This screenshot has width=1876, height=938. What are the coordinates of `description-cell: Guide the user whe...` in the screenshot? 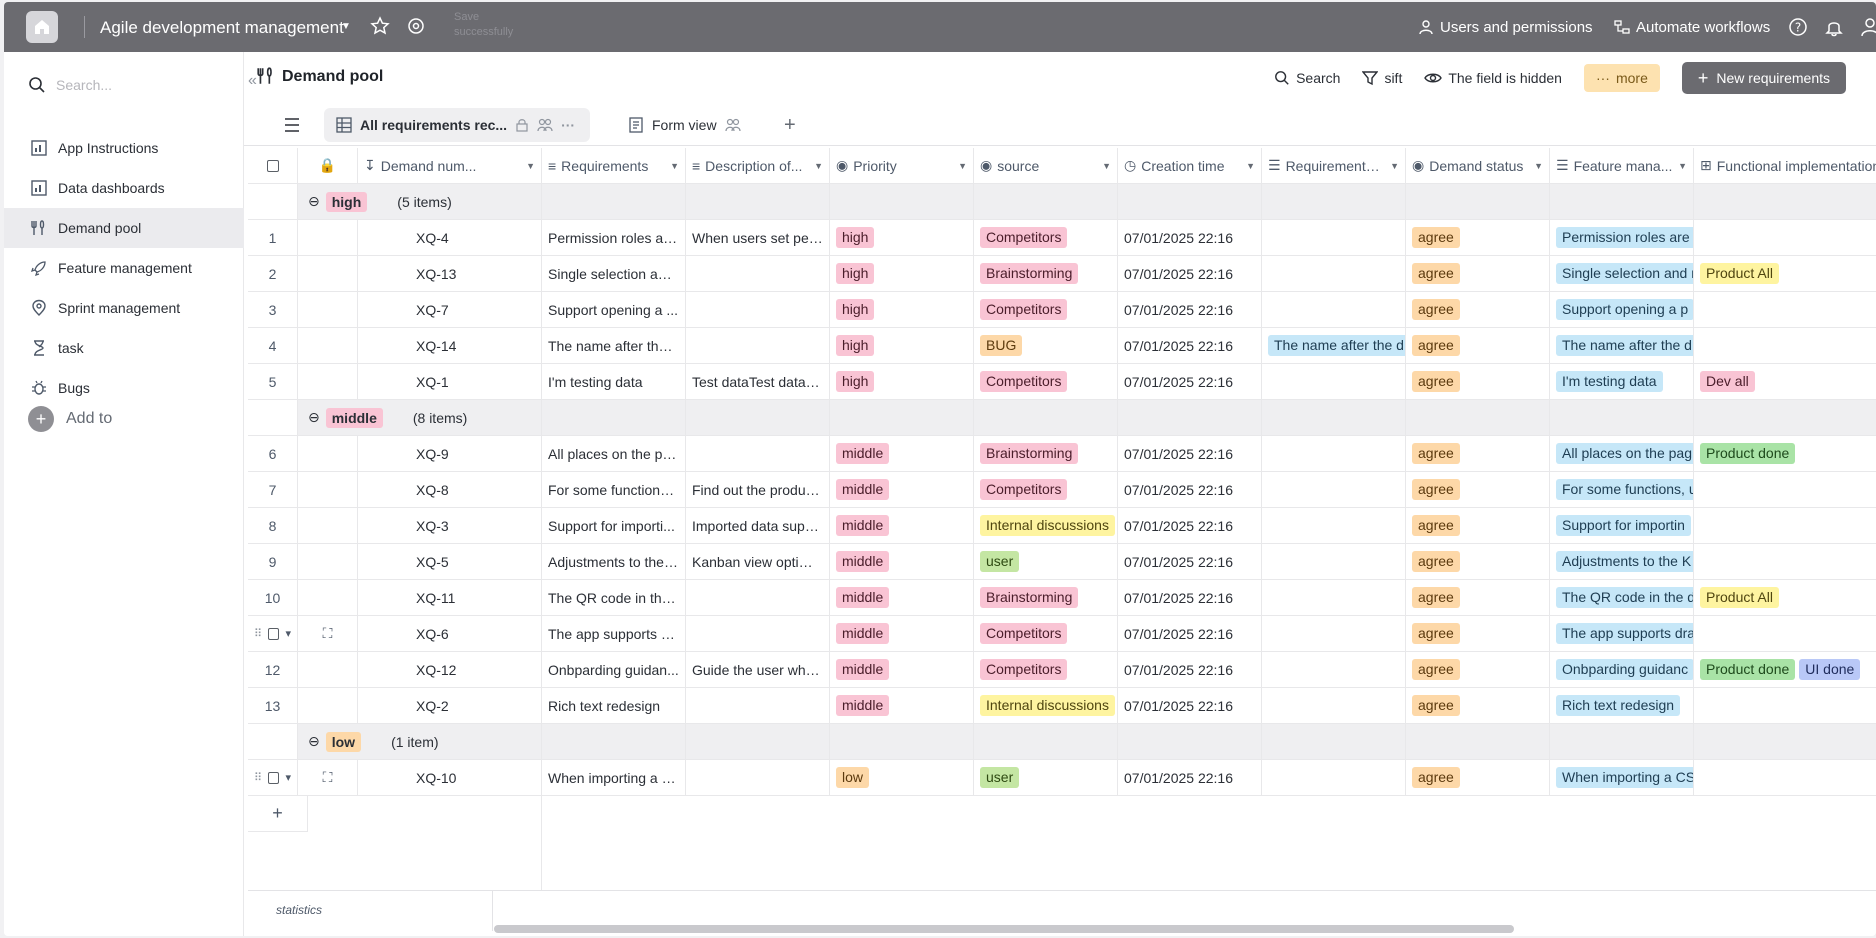 It's located at (758, 670).